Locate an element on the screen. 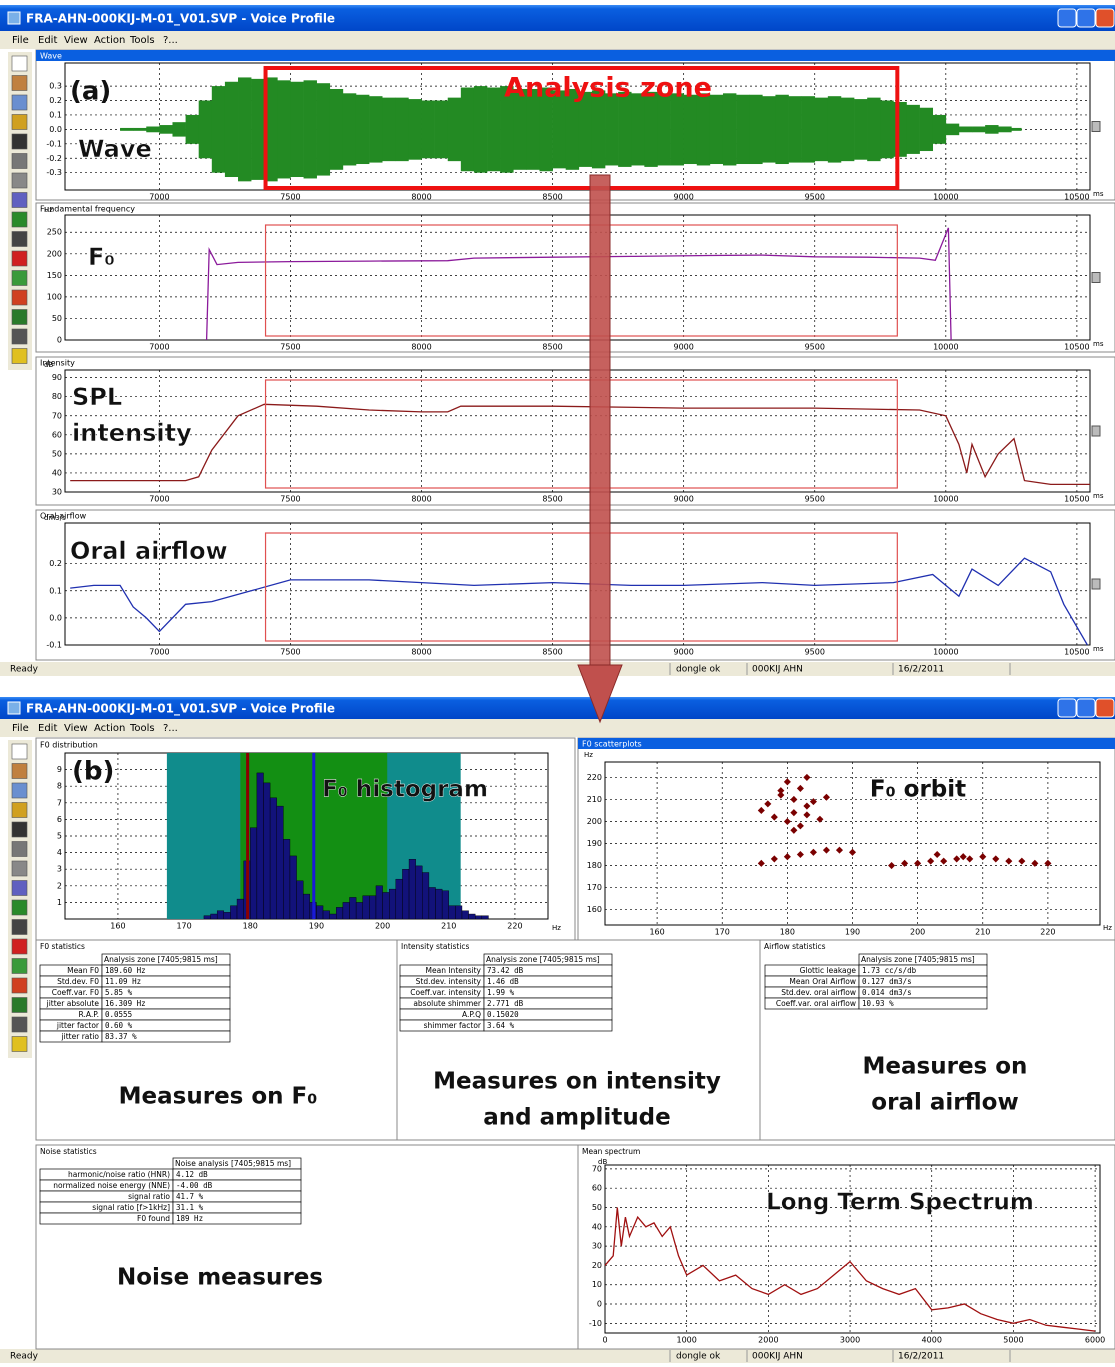 This screenshot has width=1115, height=1367. y-tick-label: 90 is located at coordinates (57, 377).